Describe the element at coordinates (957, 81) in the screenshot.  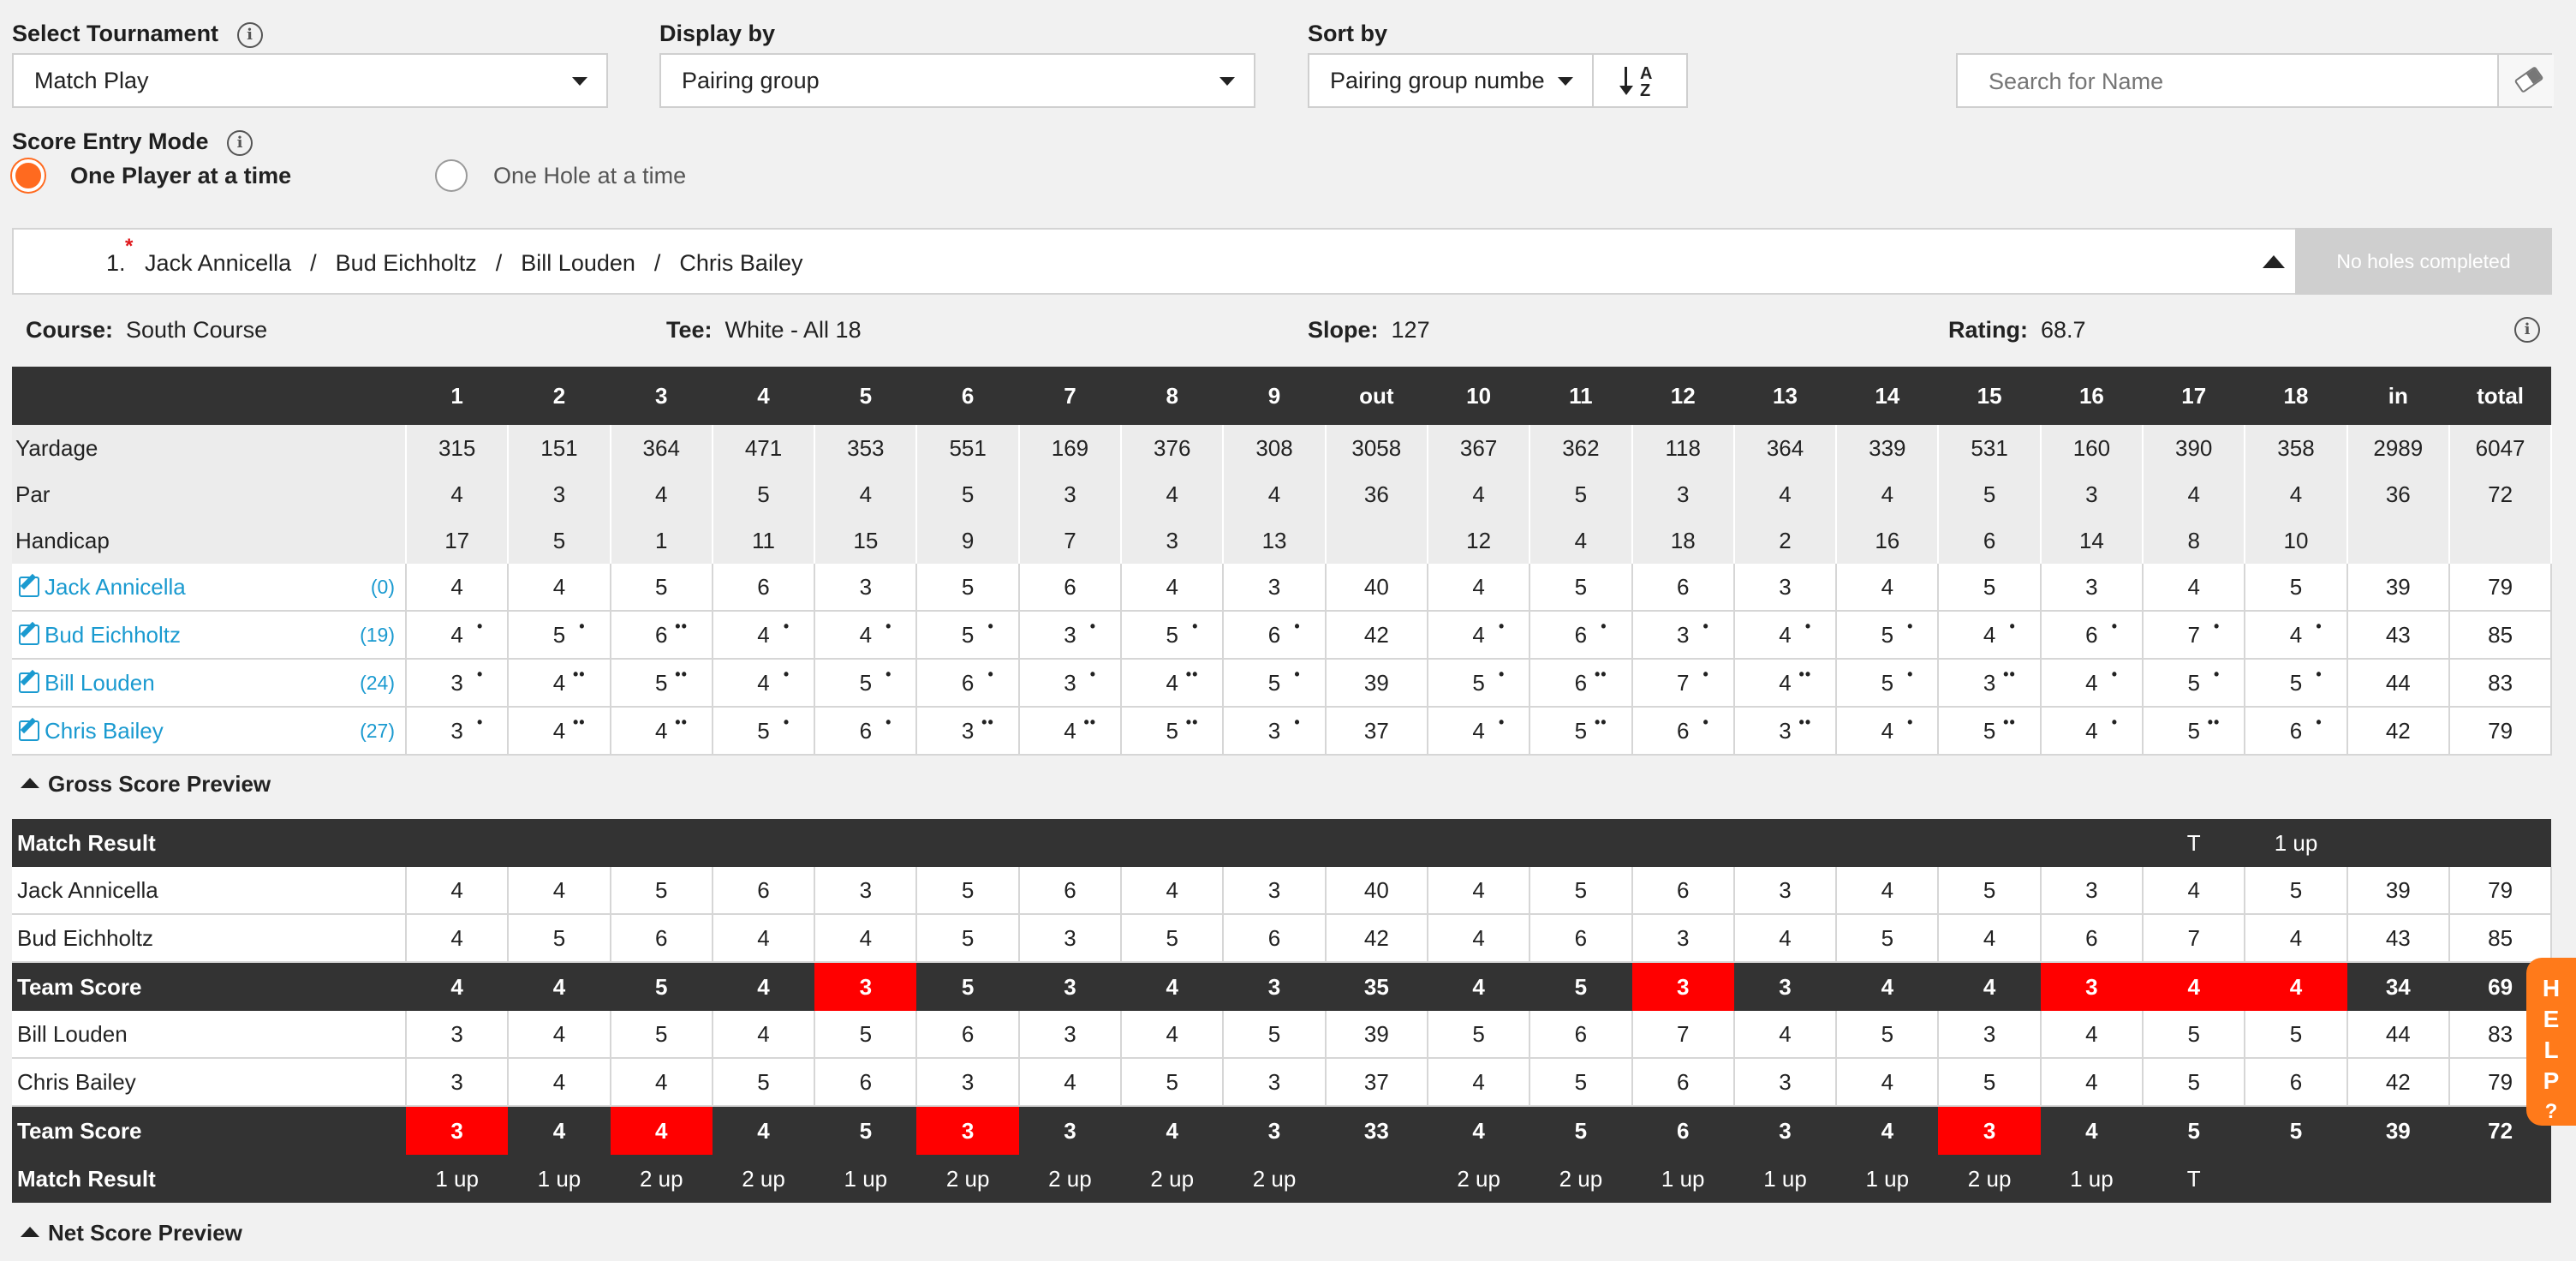
I see `display-by-select: Pairing group` at that location.